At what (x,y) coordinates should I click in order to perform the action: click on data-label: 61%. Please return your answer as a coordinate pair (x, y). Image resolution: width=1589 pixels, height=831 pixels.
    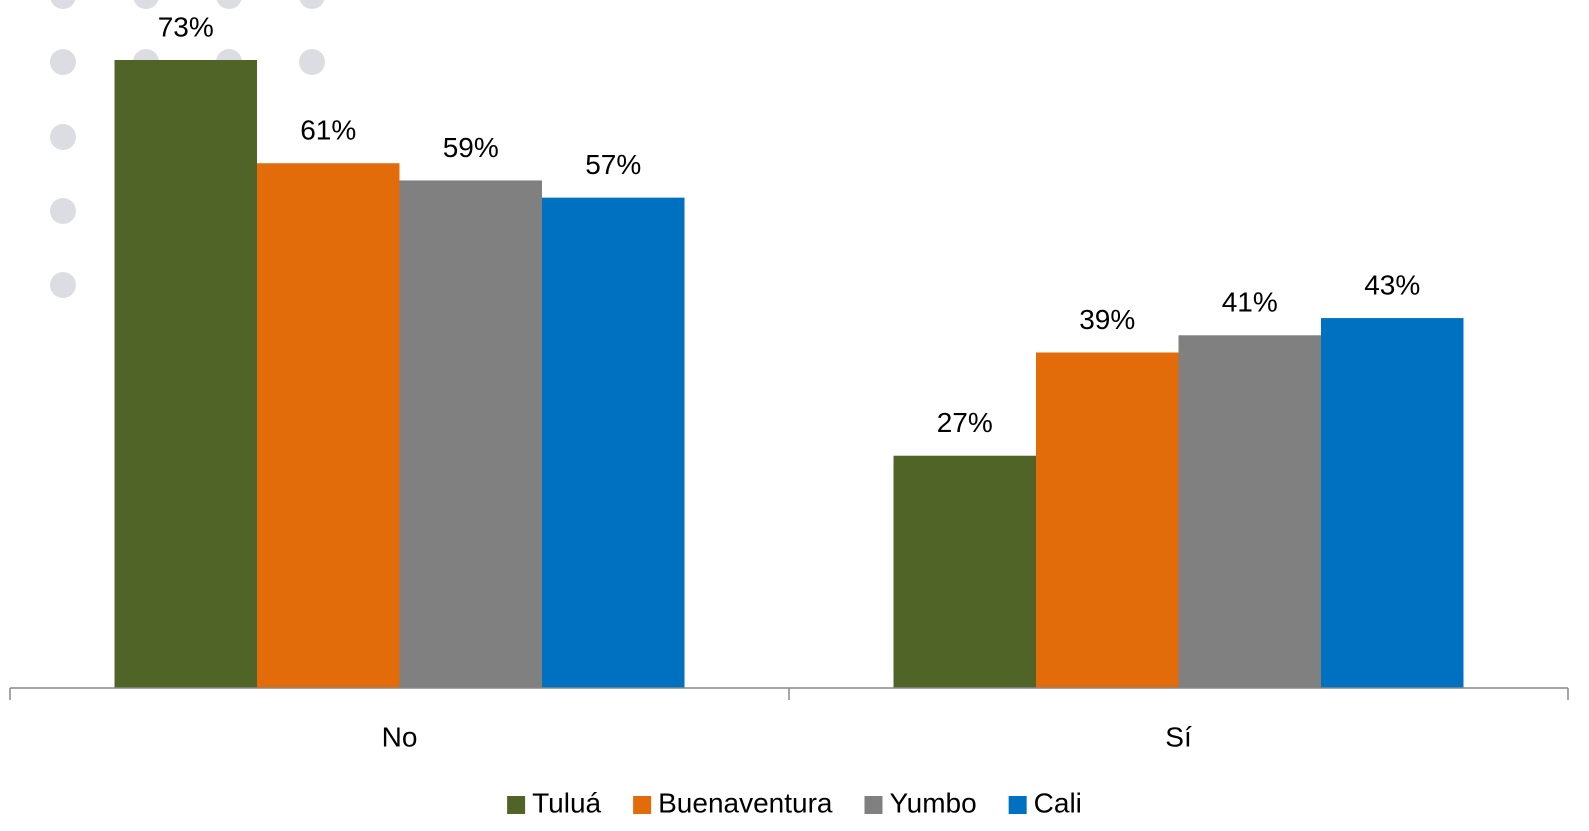
    Looking at the image, I should click on (328, 130).